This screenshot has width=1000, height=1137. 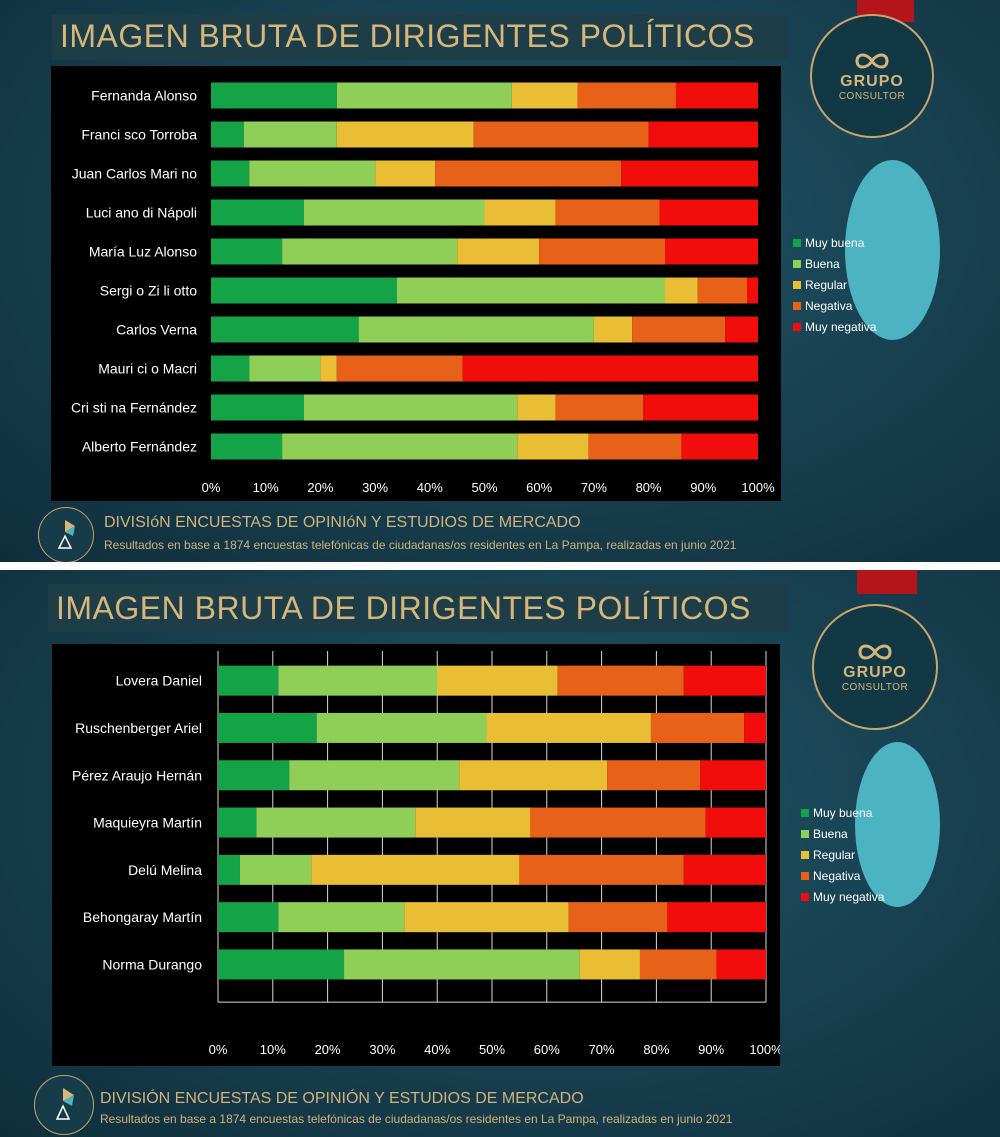 What do you see at coordinates (829, 305) in the screenshot?
I see `legend-label: Negativa` at bounding box center [829, 305].